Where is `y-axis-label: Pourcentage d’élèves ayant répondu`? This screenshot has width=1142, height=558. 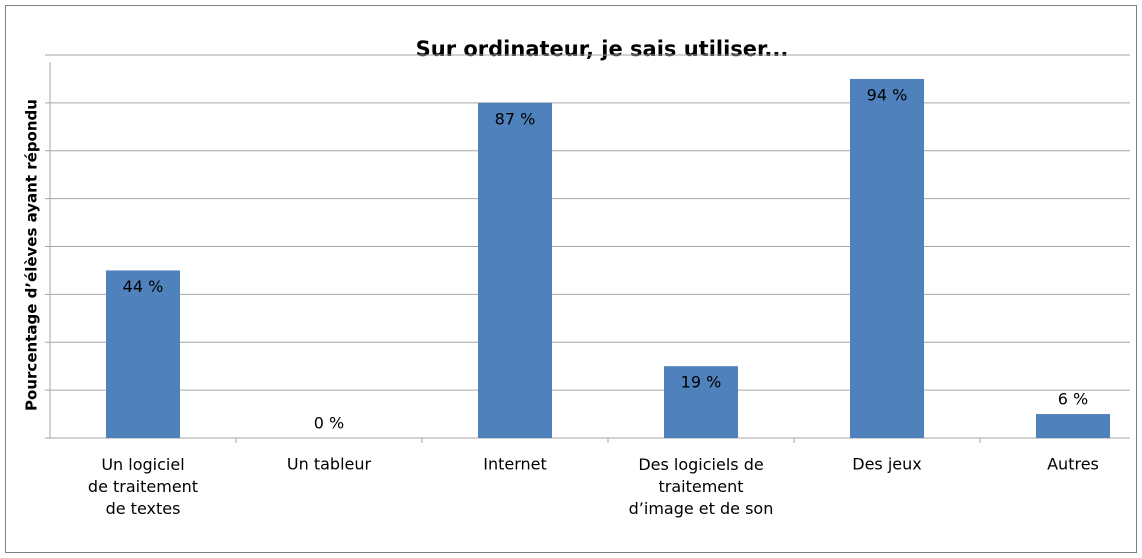 y-axis-label: Pourcentage d’élèves ayant répondu is located at coordinates (32, 255).